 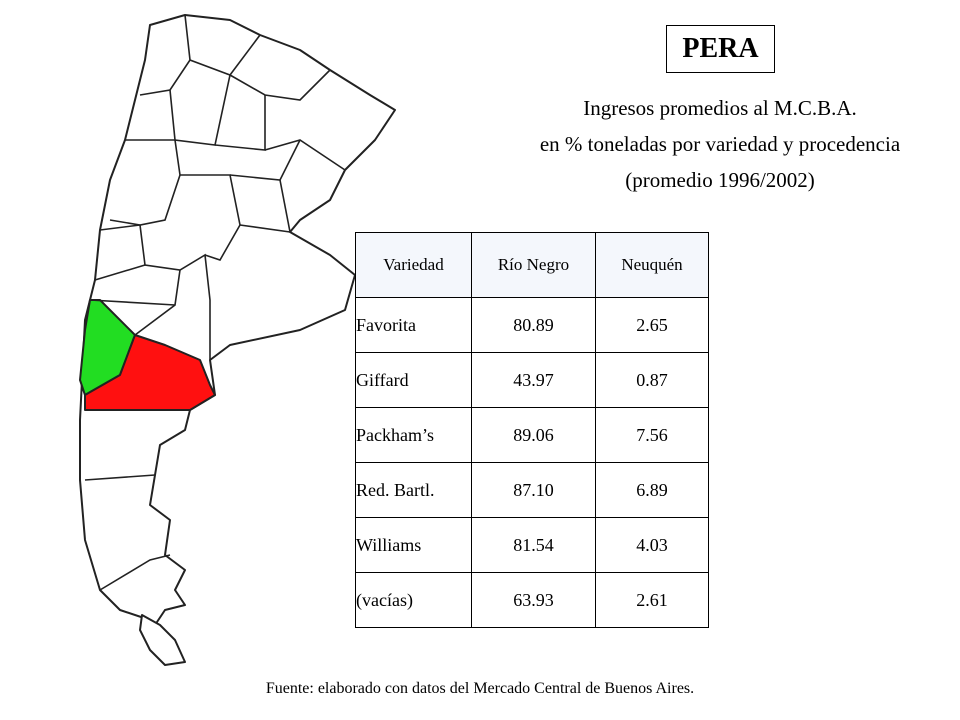 I want to click on table-row: (vacías) 63.93 2.61, so click(x=532, y=600).